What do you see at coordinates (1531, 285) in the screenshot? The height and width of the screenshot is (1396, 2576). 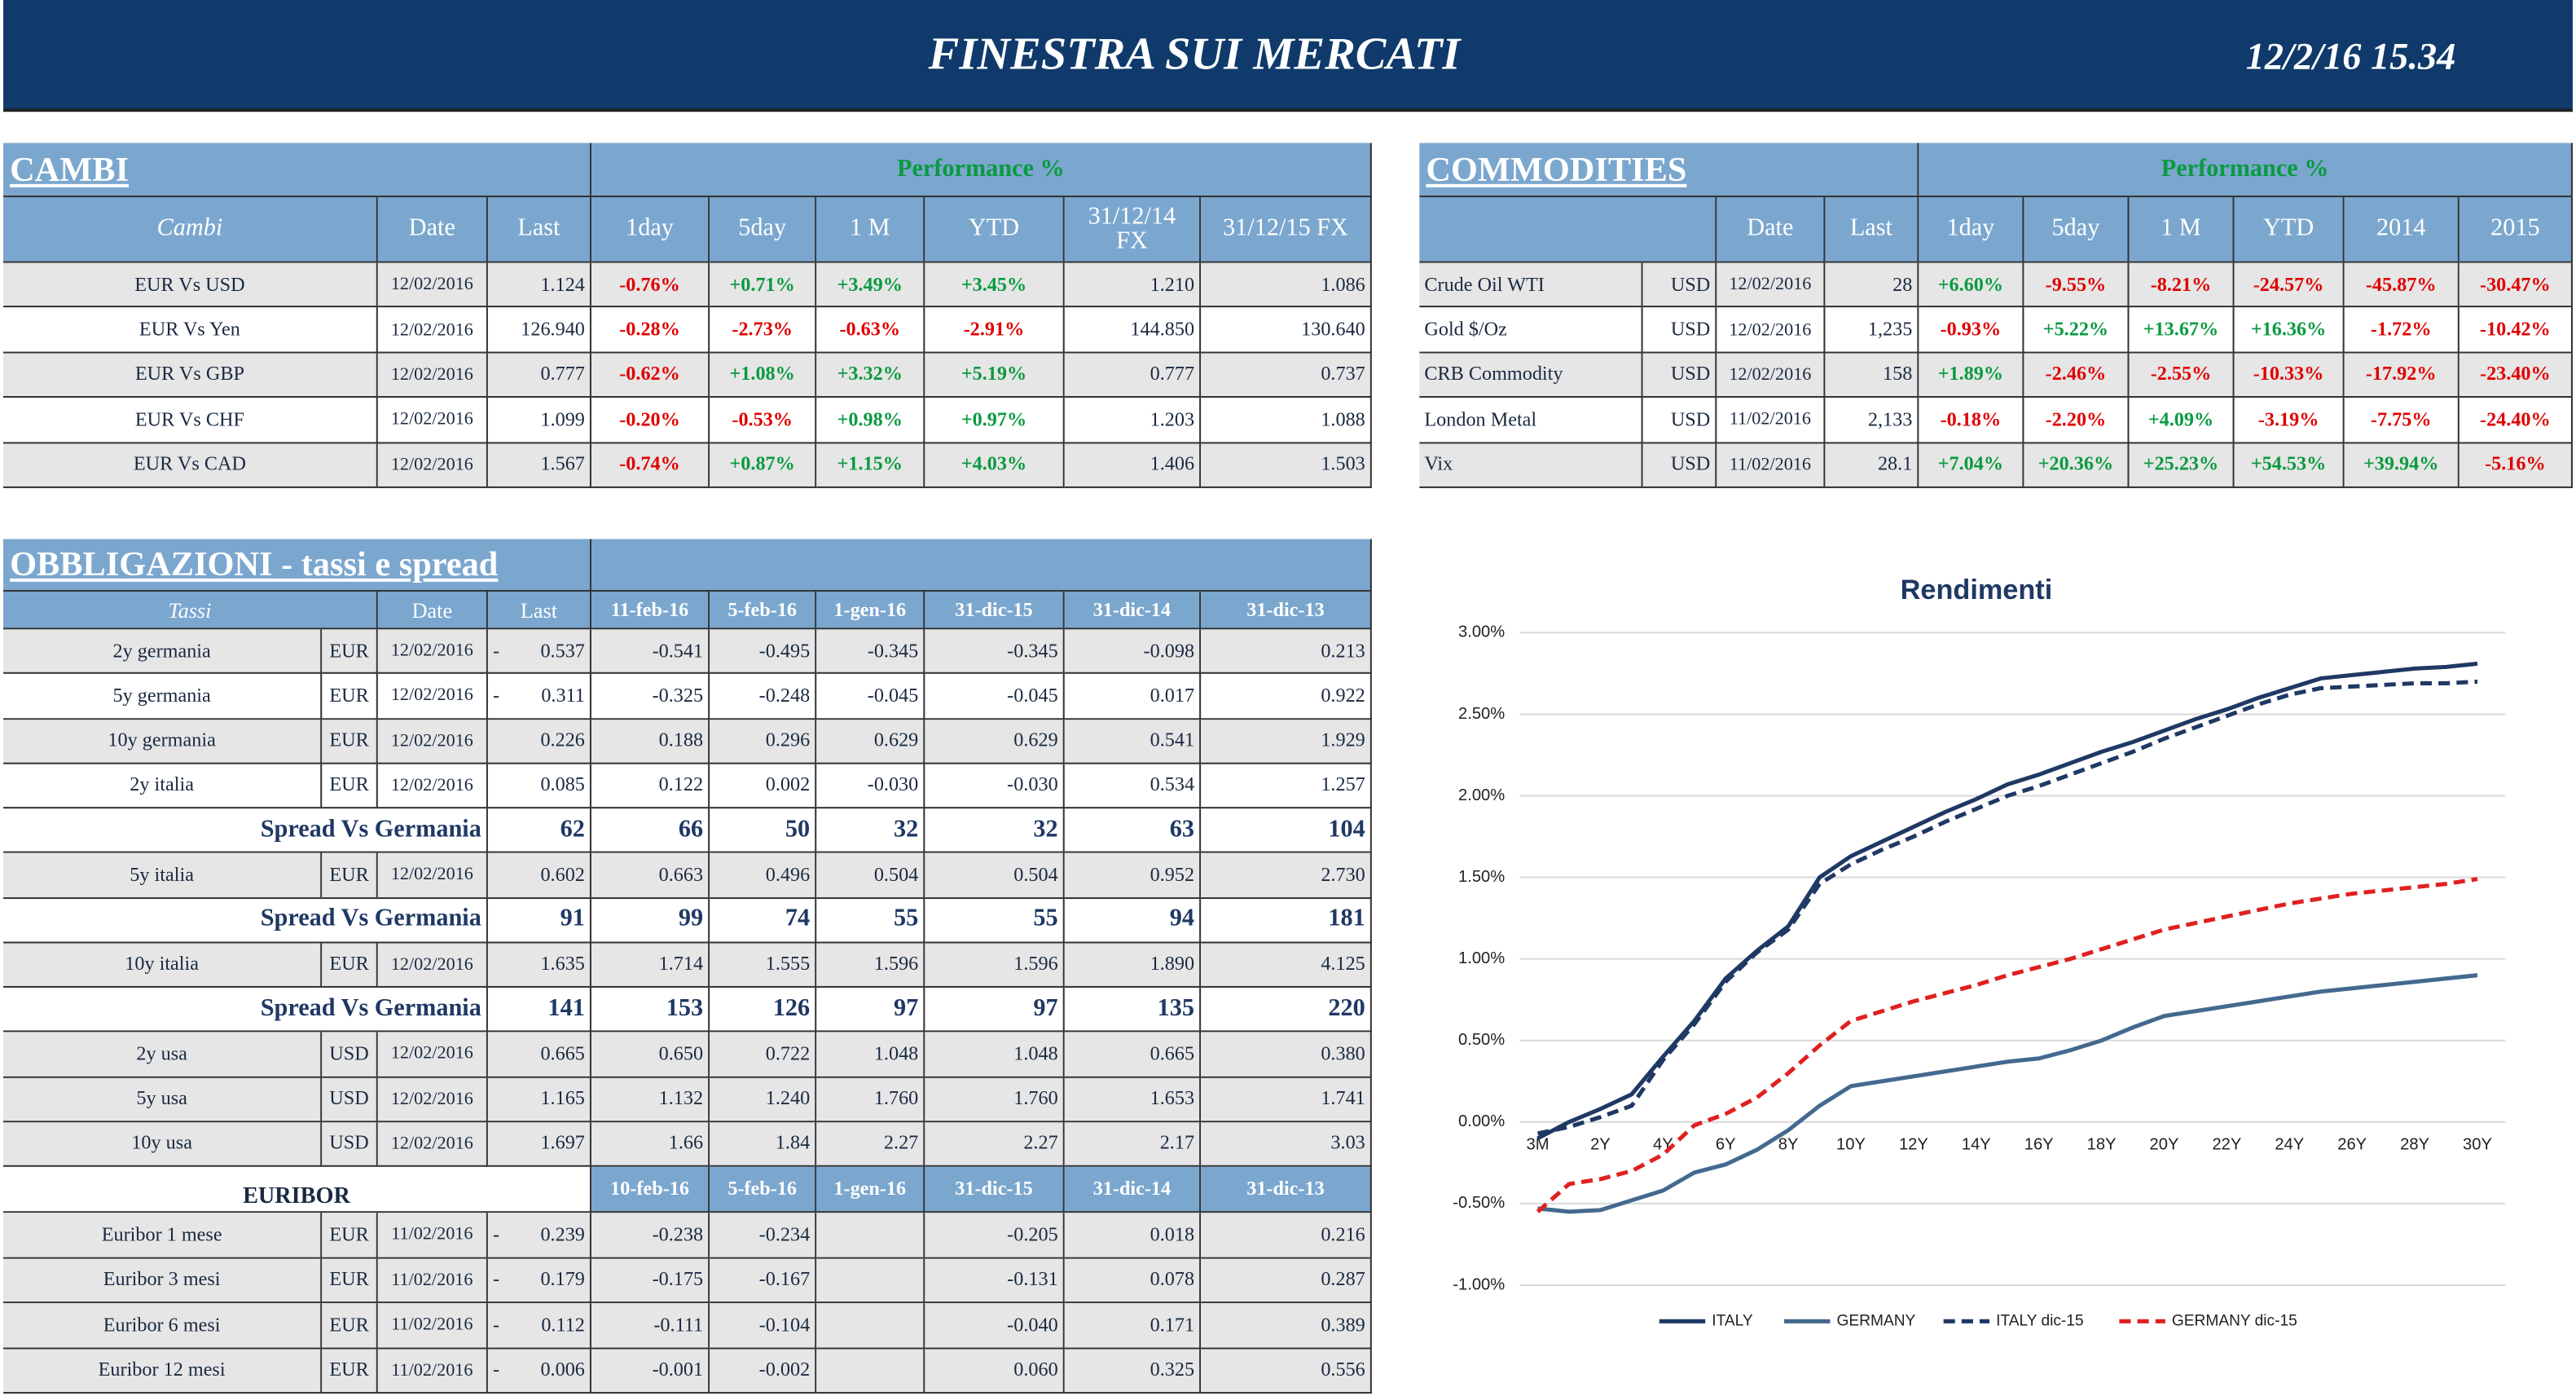 I see `table-cell: Crude Oil WTI` at bounding box center [1531, 285].